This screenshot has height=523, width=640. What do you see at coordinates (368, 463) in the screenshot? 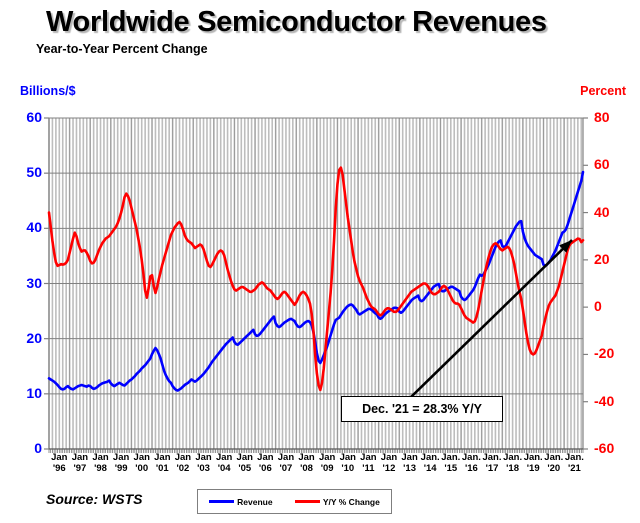
I see `x-tick-11: Jan '11` at bounding box center [368, 463].